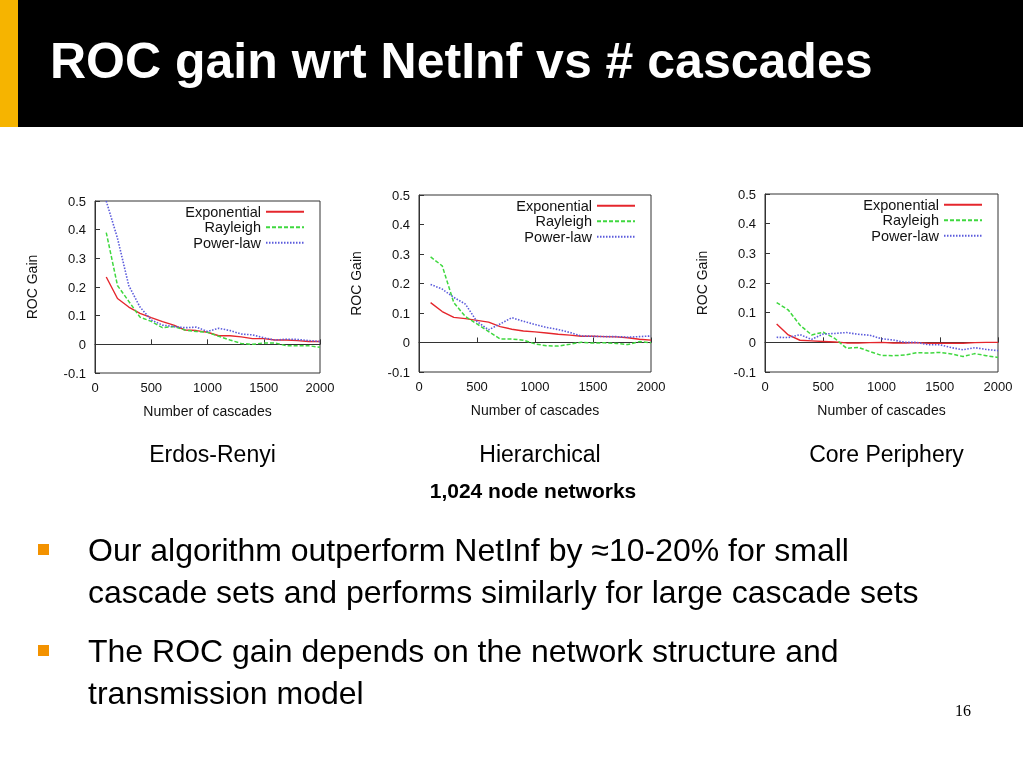 Image resolution: width=1023 pixels, height=767 pixels. I want to click on text: Core Periphery, so click(887, 453).